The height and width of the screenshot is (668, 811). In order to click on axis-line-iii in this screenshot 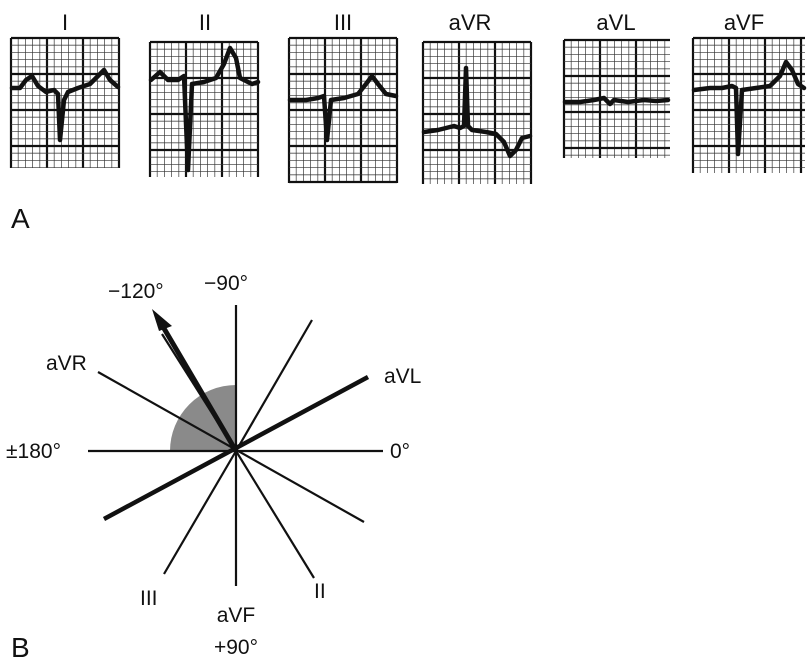, I will do `click(200, 512)`.